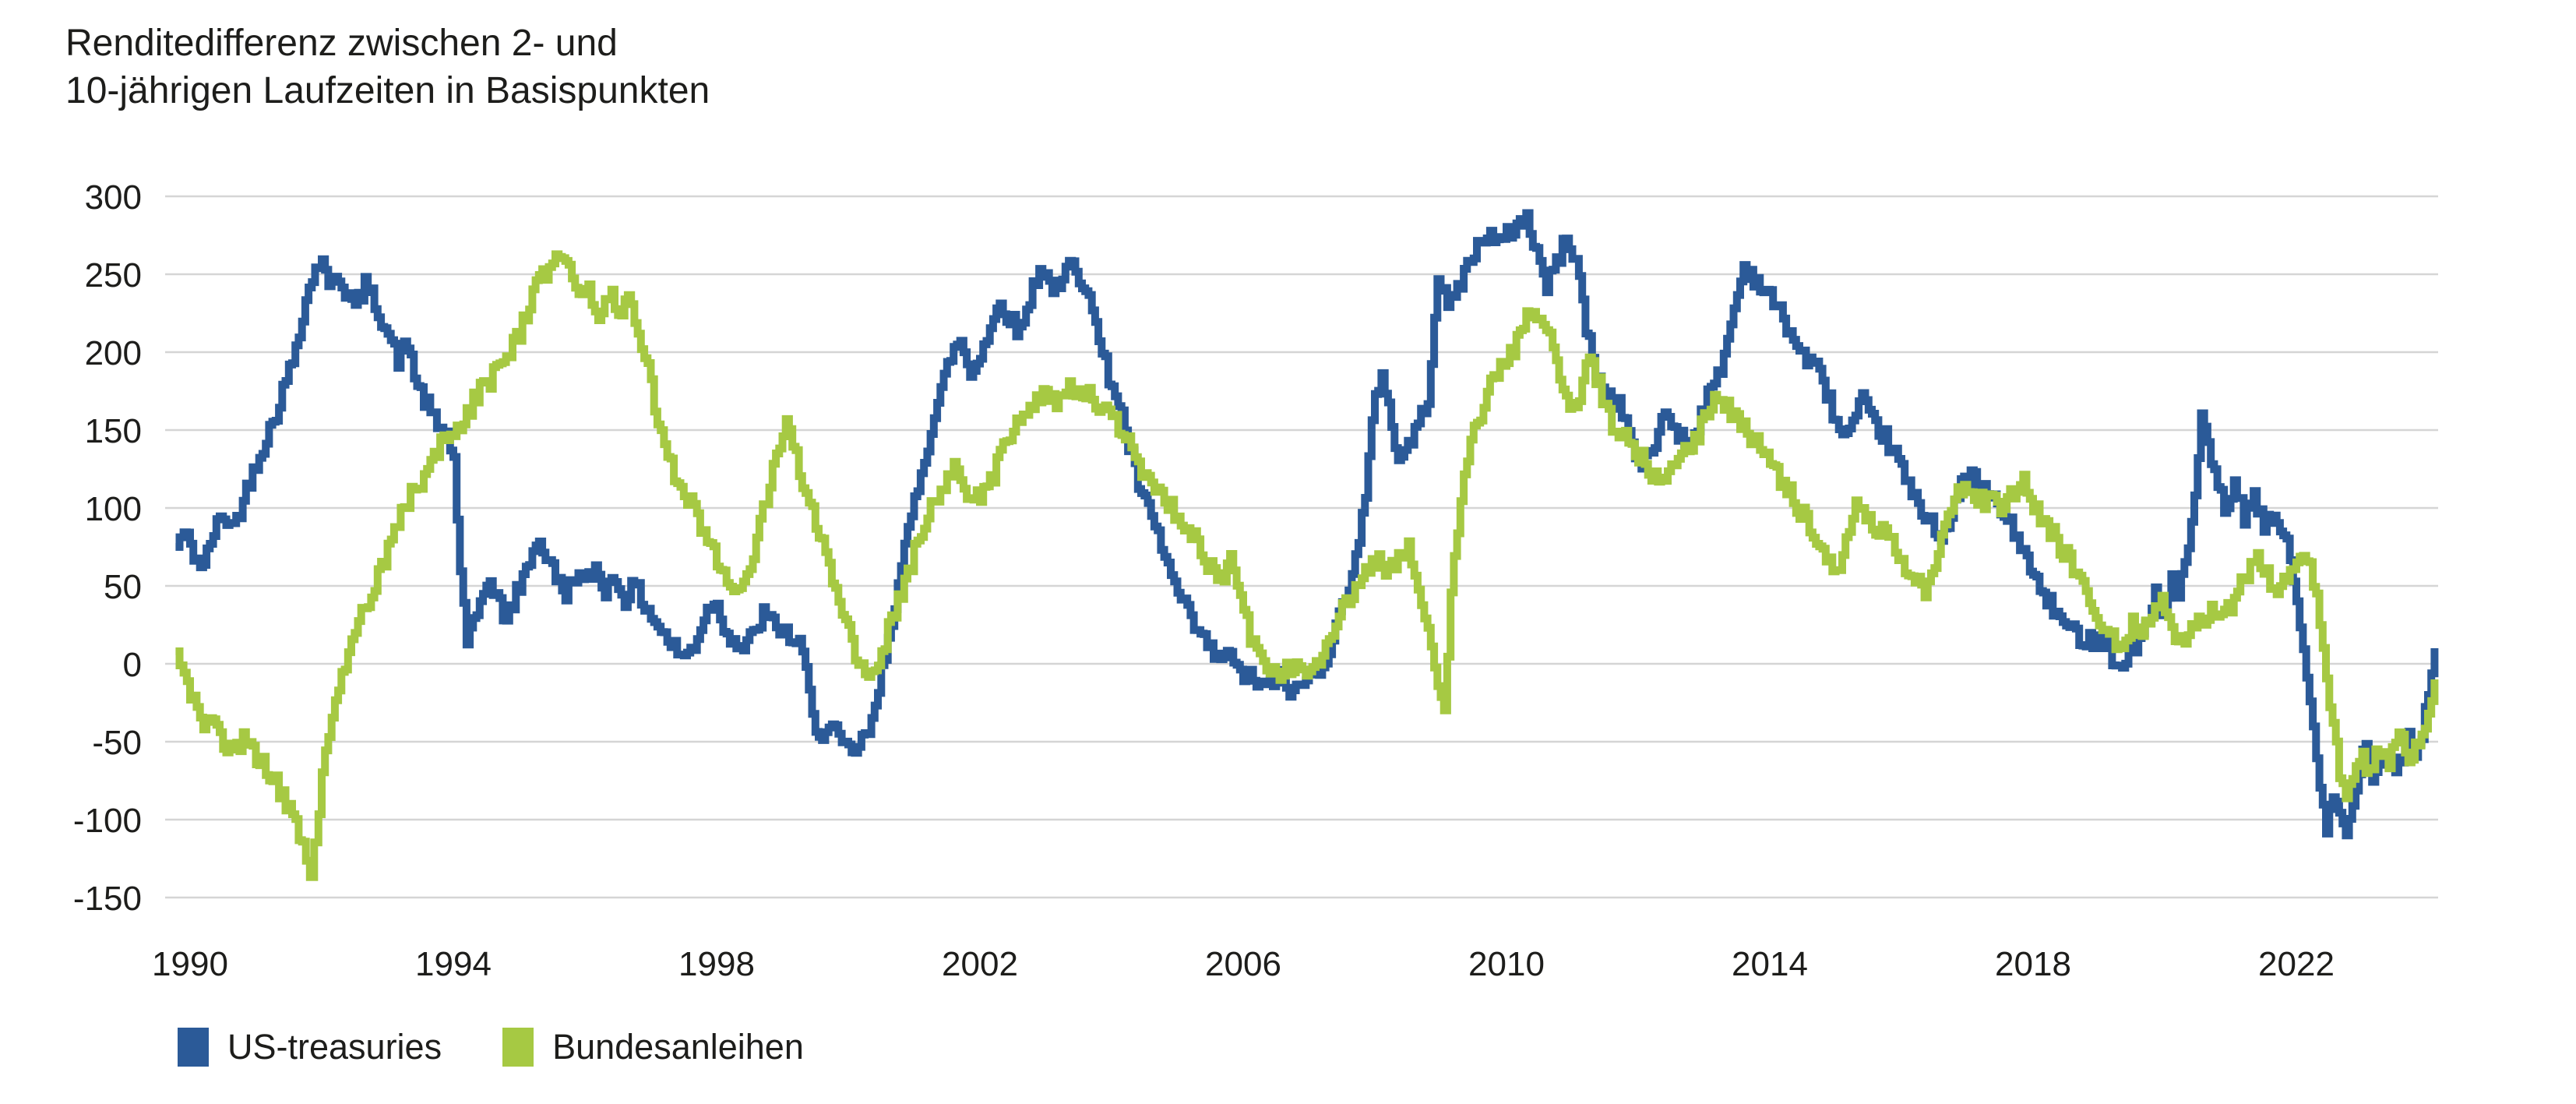 Image resolution: width=2576 pixels, height=1104 pixels. Describe the element at coordinates (113, 431) in the screenshot. I see `y-axis-tick-label: 150` at that location.